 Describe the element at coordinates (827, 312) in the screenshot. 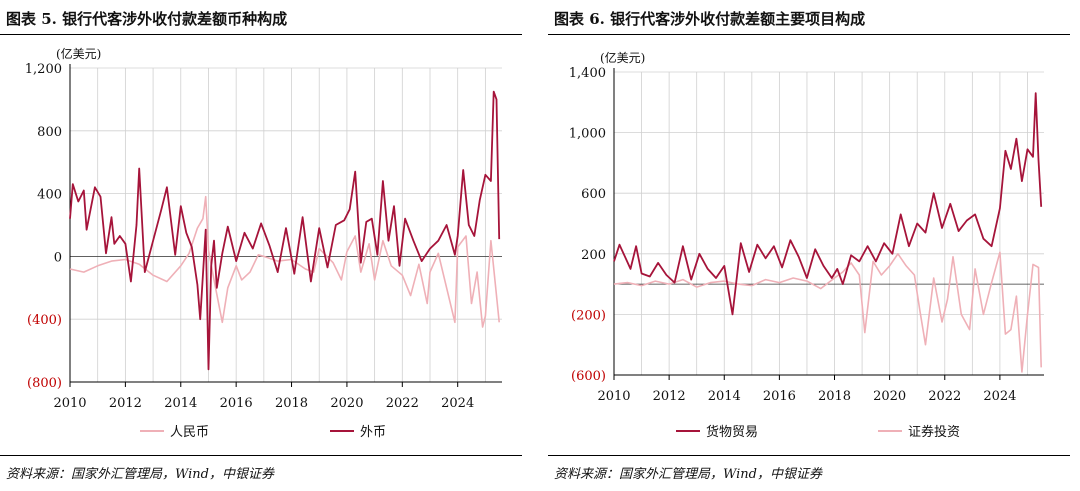

I see `series-line-证券投资` at that location.